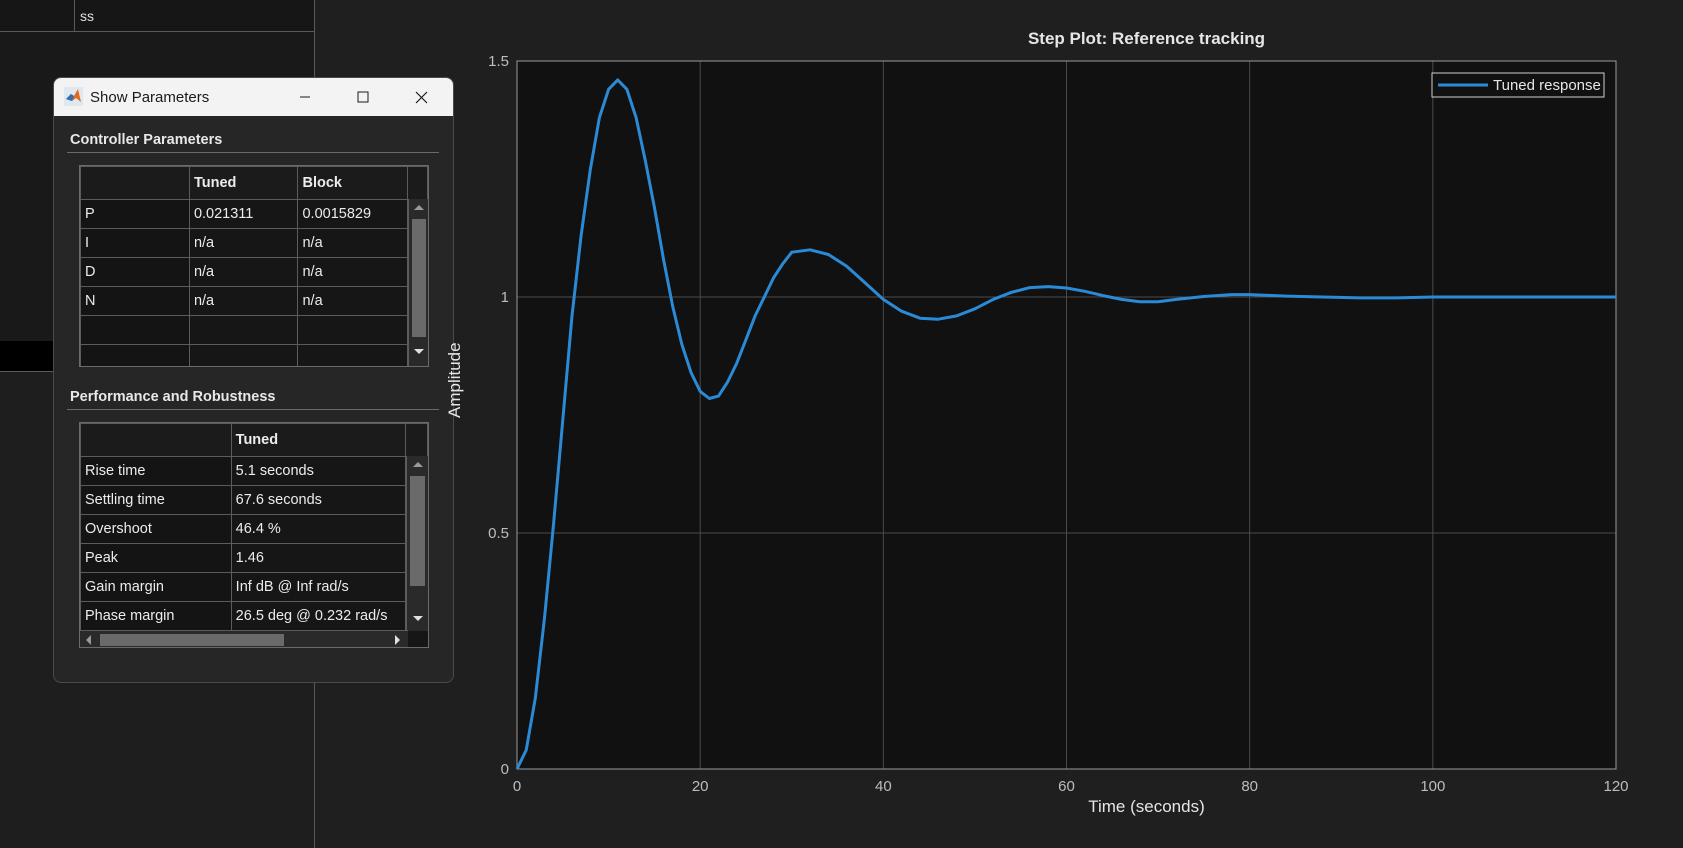  Describe the element at coordinates (700, 786) in the screenshot. I see `x-tick-label: 20` at that location.